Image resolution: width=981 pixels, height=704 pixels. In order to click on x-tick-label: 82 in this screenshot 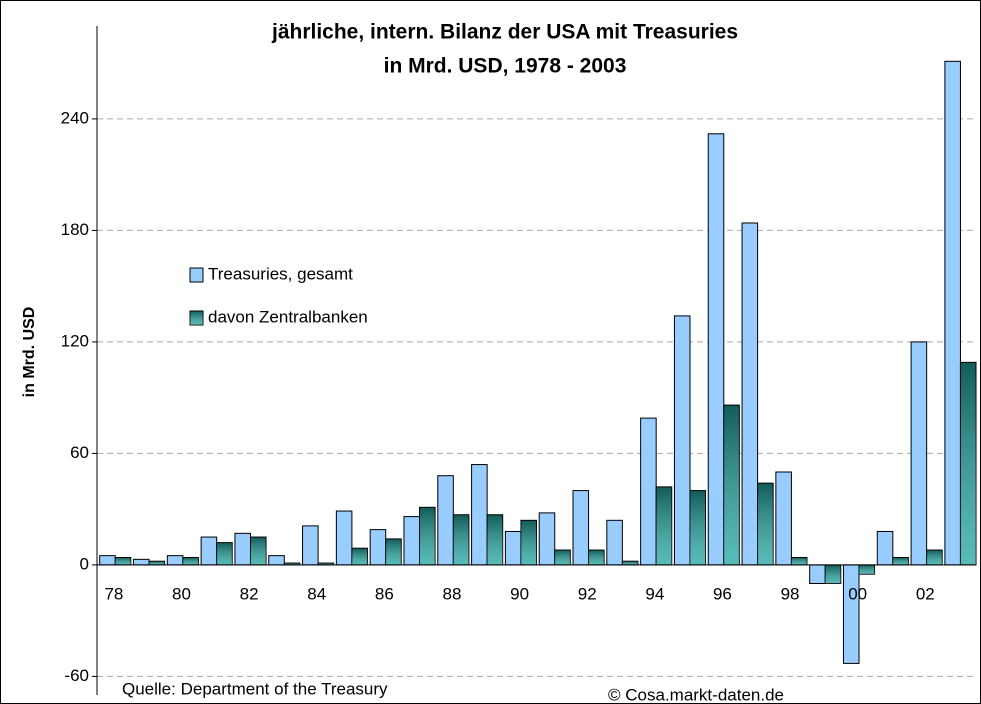, I will do `click(249, 593)`.